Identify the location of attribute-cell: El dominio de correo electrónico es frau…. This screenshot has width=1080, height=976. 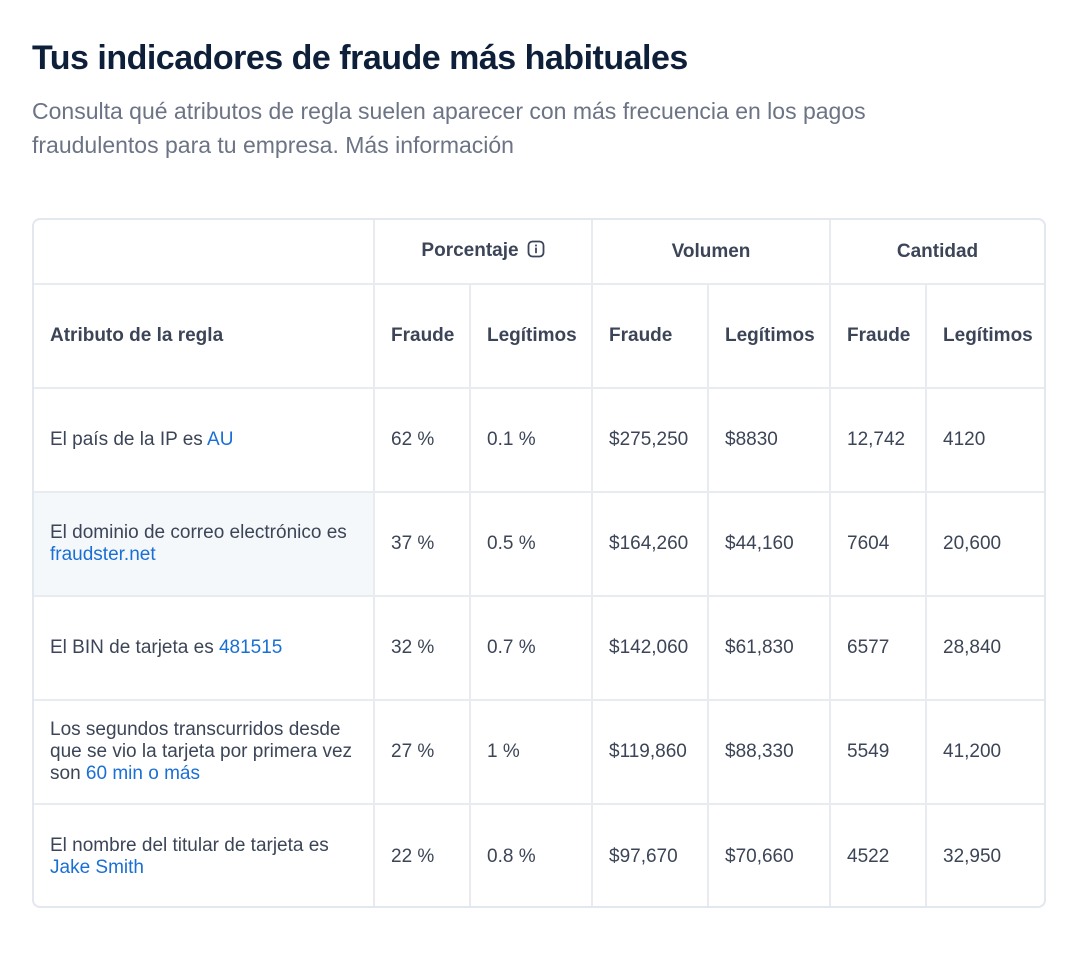
(204, 544).